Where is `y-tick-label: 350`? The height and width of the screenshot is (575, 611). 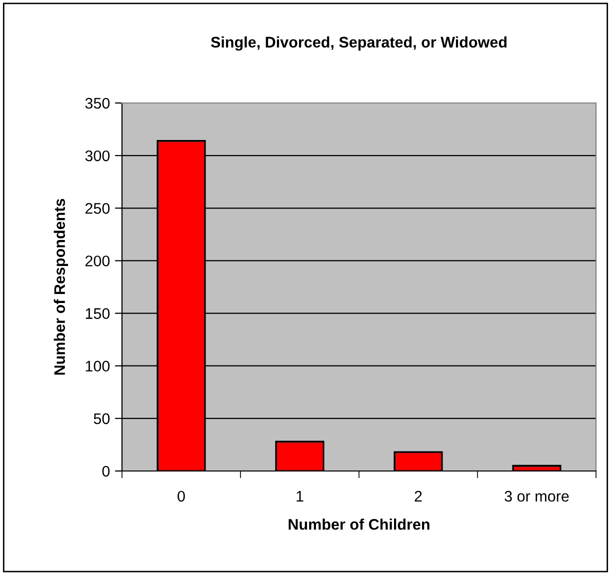
y-tick-label: 350 is located at coordinates (97, 103).